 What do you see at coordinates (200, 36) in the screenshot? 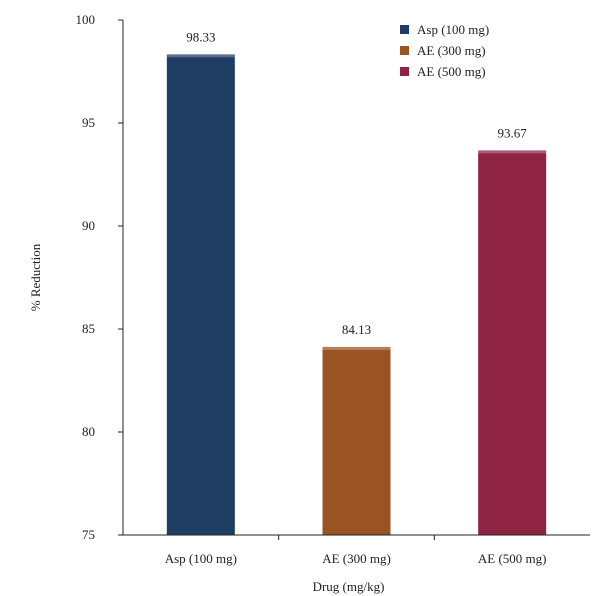
I see `data-label: 98.33` at bounding box center [200, 36].